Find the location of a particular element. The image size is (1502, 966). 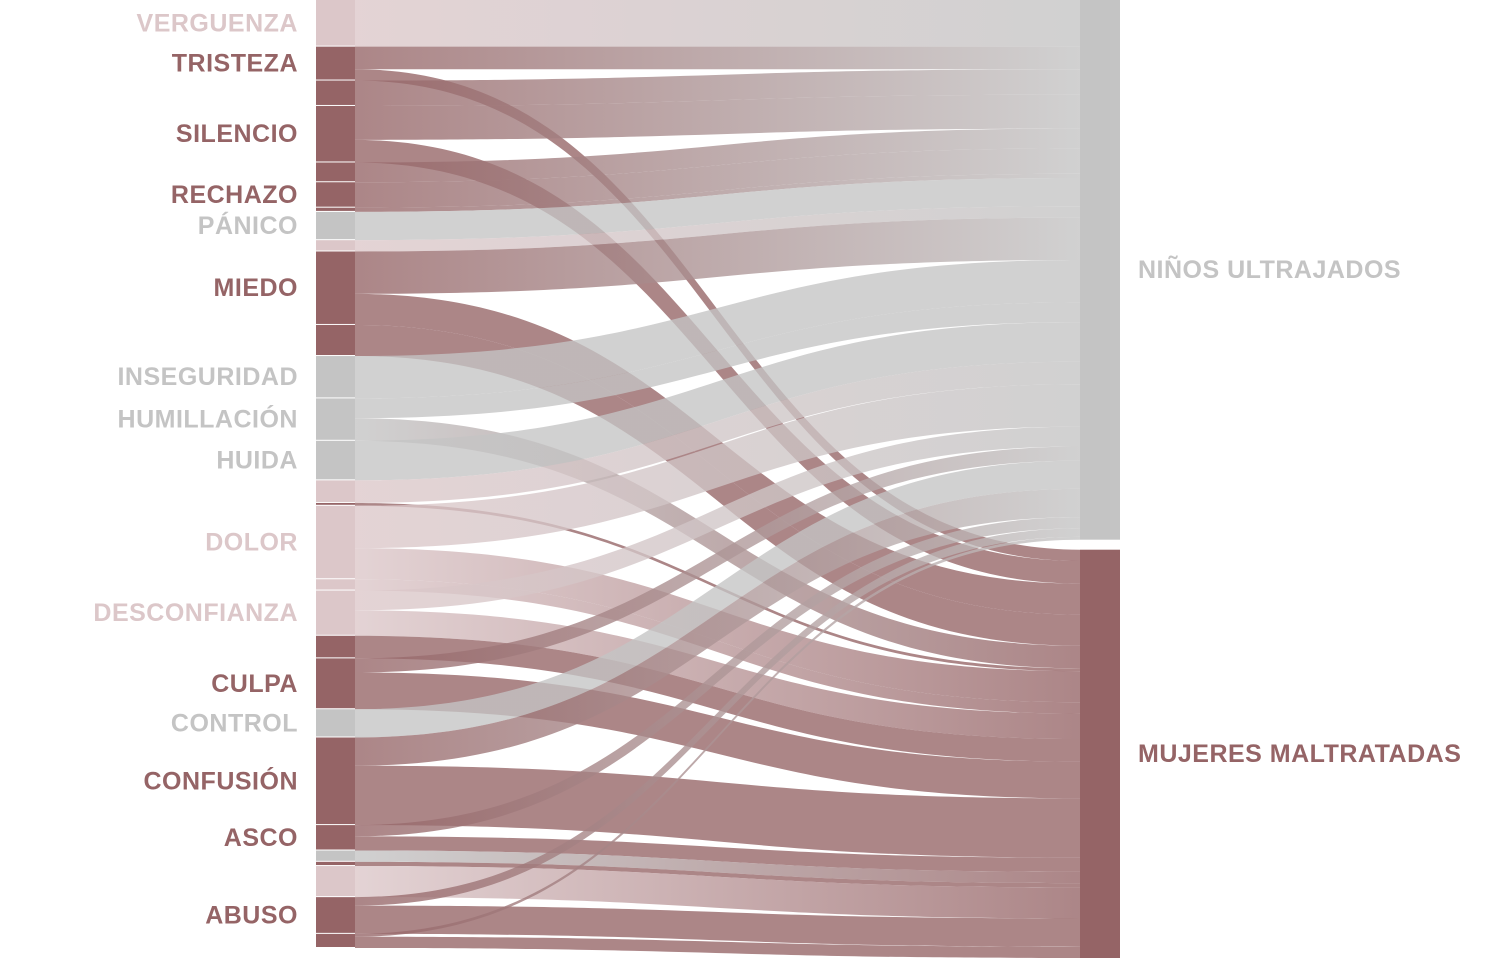

target-nodes is located at coordinates (1100, 479).